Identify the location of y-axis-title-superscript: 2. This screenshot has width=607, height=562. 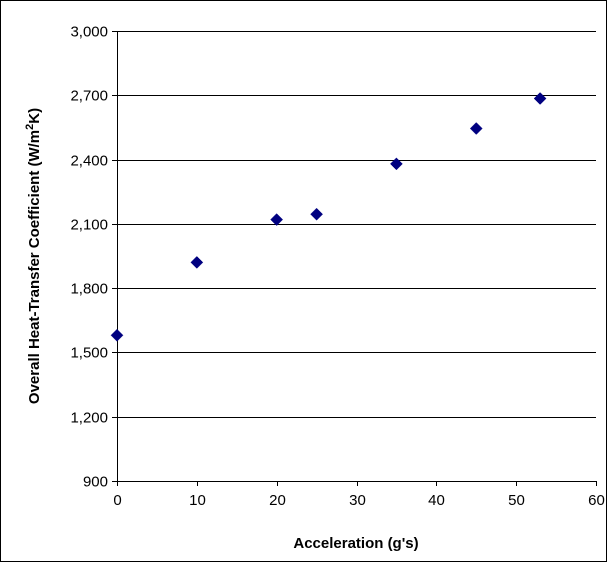
(30, 127).